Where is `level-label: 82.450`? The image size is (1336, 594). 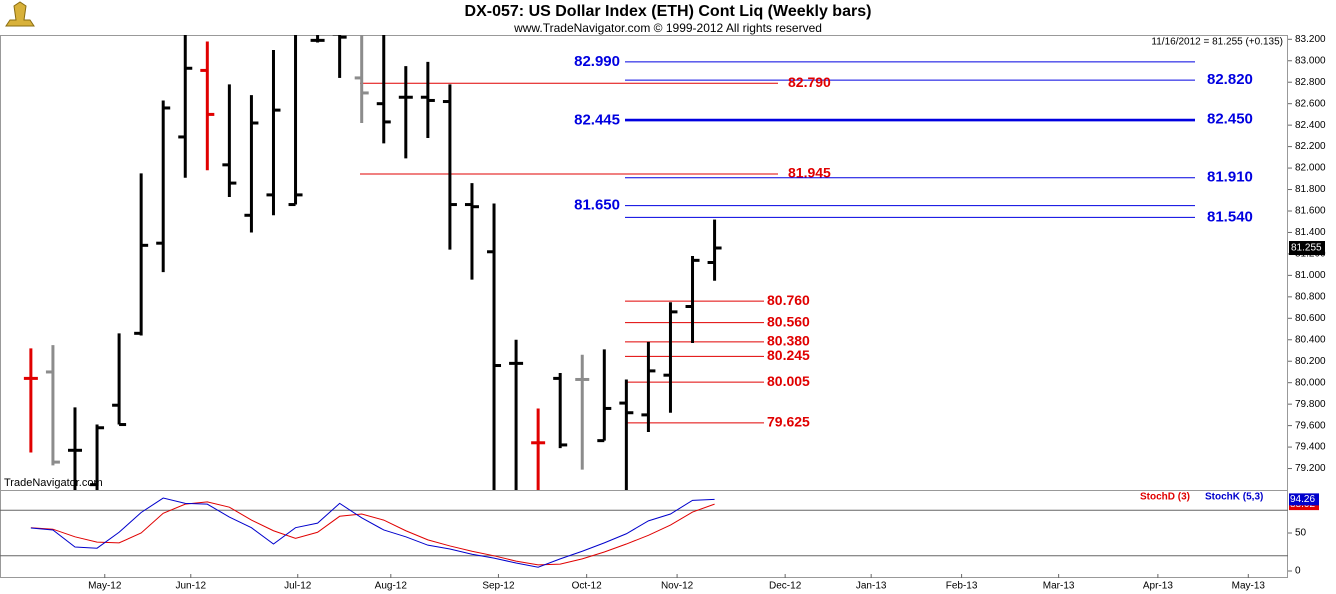 level-label: 82.450 is located at coordinates (1230, 119).